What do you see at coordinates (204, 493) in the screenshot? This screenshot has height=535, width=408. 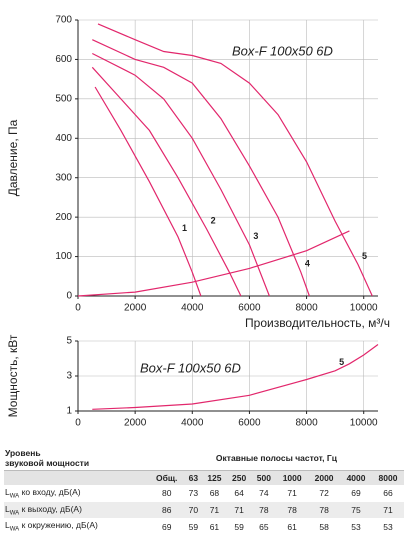 I see `table-row: LWA ко входу, дБ(А) 80 73 68 64 74 71 72 69 66` at bounding box center [204, 493].